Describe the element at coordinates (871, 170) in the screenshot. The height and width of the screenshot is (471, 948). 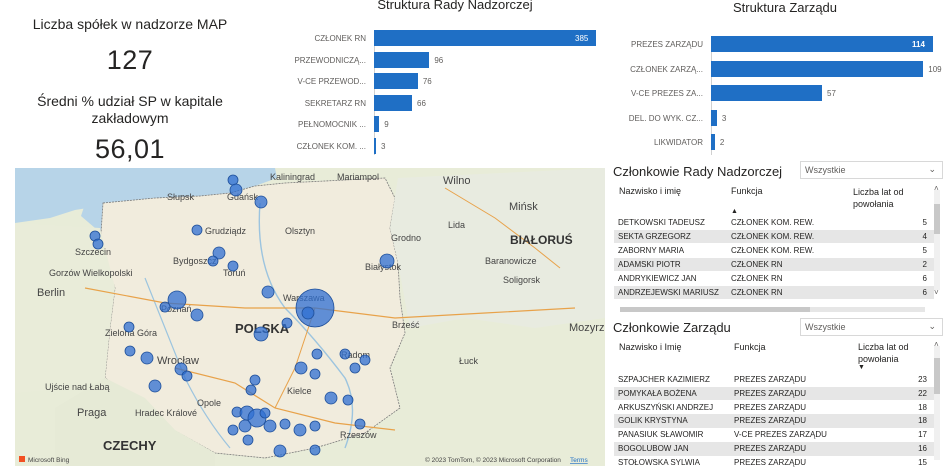
I see `rn-slicer-dropdown: Wszystkie ⌄` at that location.